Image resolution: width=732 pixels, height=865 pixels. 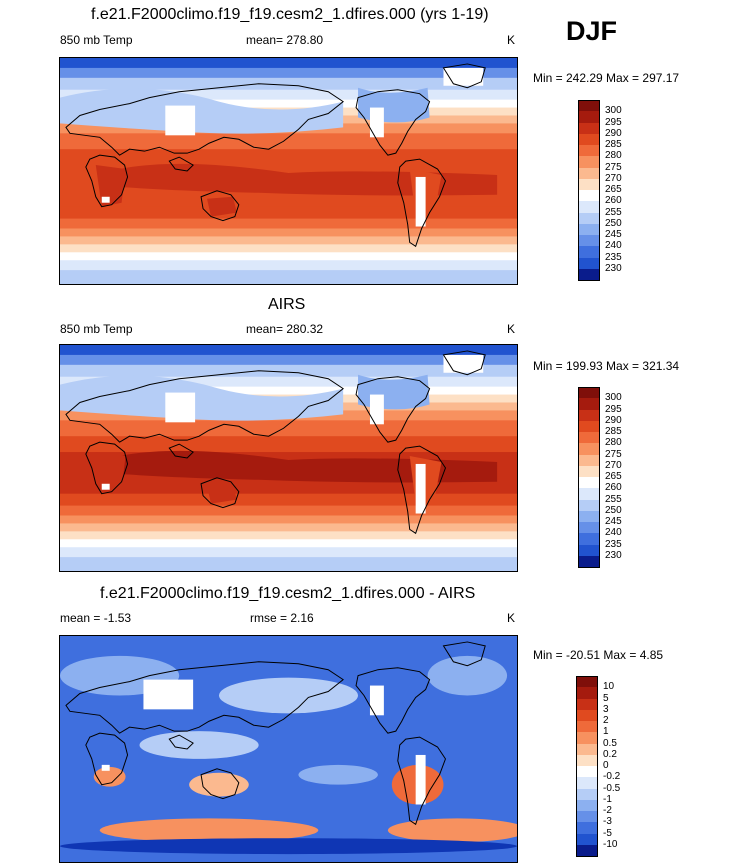 What do you see at coordinates (610, 844) in the screenshot?
I see `colorbar-tick-label: -10` at bounding box center [610, 844].